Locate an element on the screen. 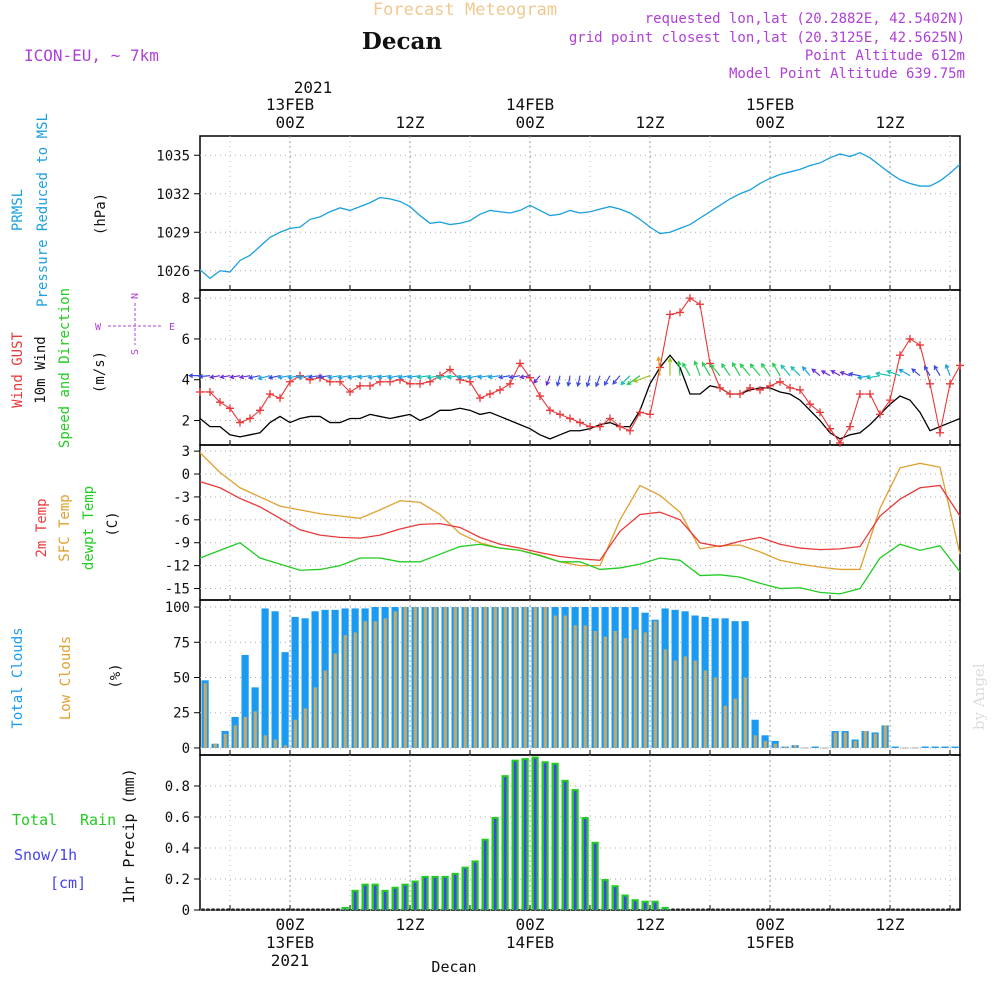 The image size is (1000, 1000). watermark: by Angel is located at coordinates (979, 696).